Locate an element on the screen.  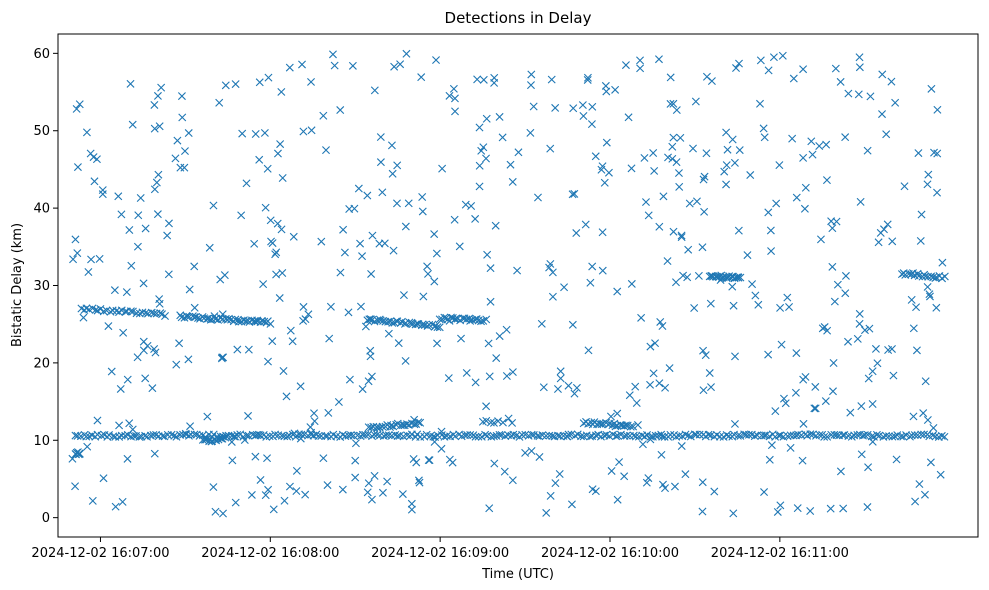
y-tick-label: 50 is located at coordinates (41, 131).